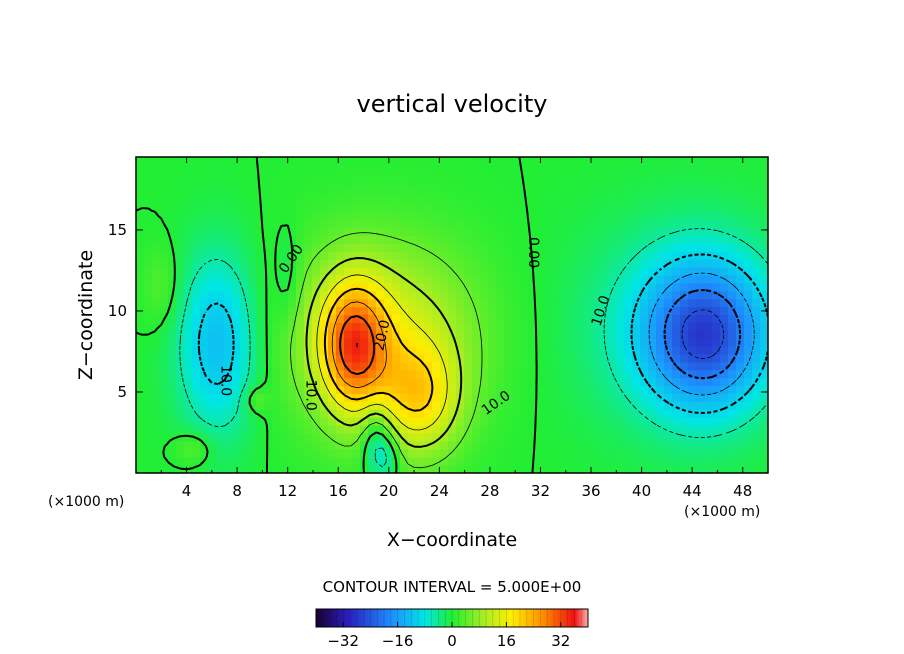 The image size is (904, 654). I want to click on x-tick-label: 40, so click(641, 491).